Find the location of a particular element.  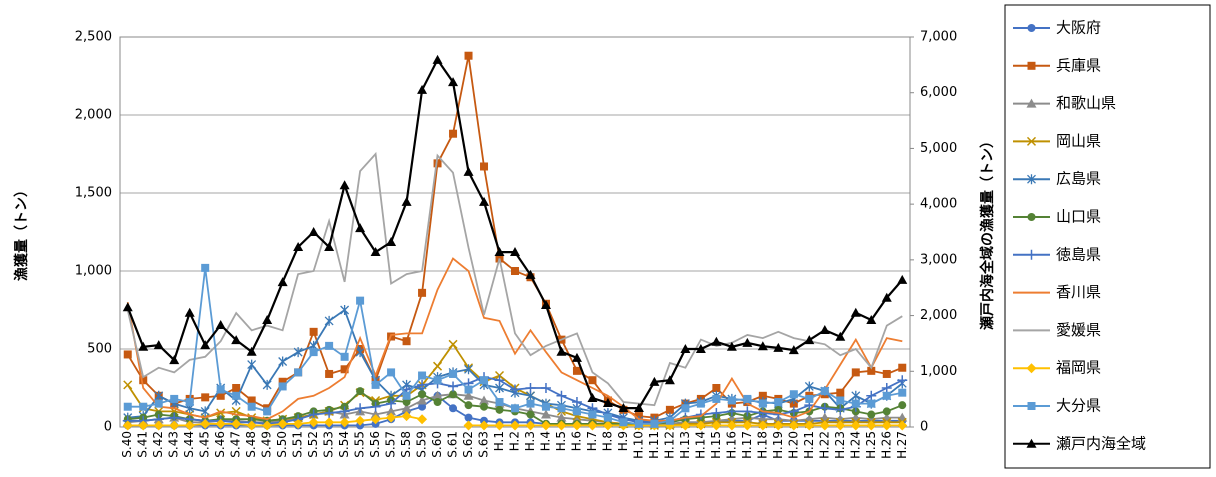

legend-label: 山口県 is located at coordinates (1078, 217).